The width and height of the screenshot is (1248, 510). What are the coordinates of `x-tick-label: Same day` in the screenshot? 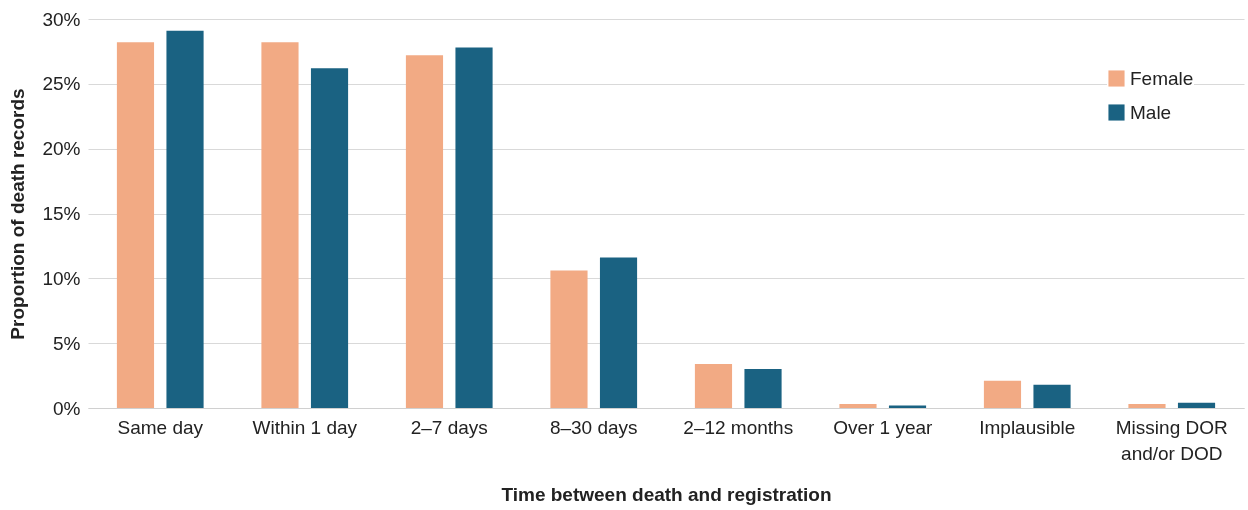 It's located at (160, 427).